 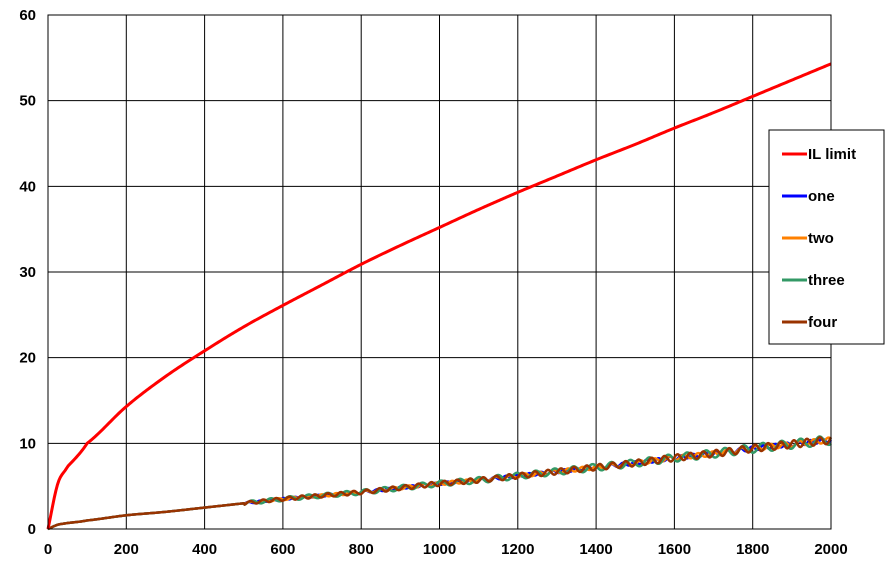 What do you see at coordinates (752, 549) in the screenshot?
I see `x-tick-label: 1800` at bounding box center [752, 549].